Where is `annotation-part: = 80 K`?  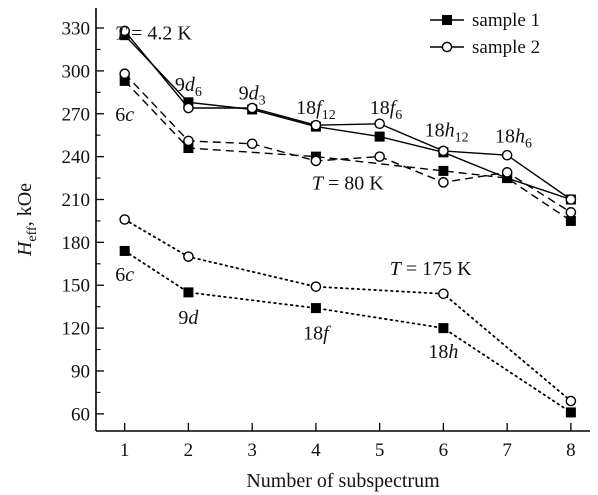 annotation-part: = 80 K is located at coordinates (353, 183).